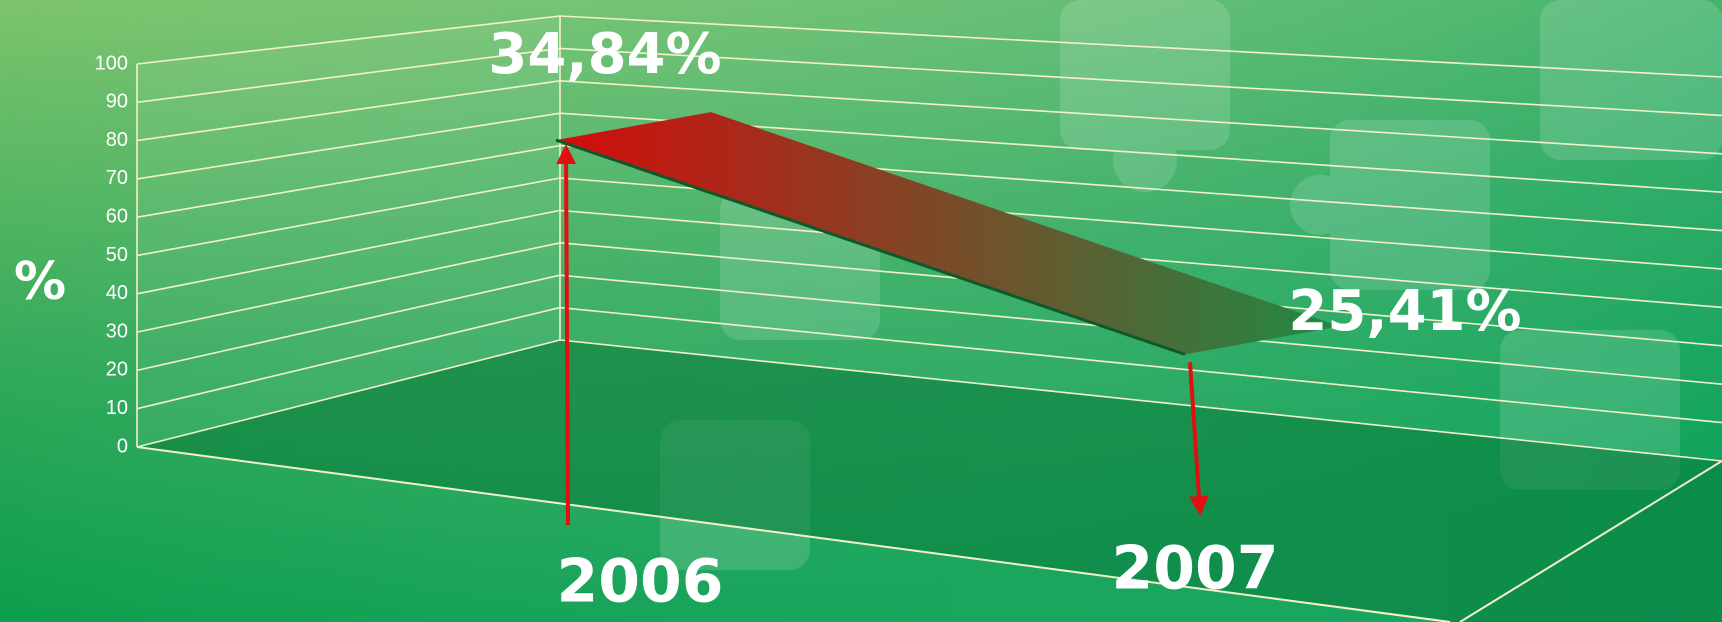 The width and height of the screenshot is (1722, 622). Describe the element at coordinates (604, 54) in the screenshot. I see `value-label: 34,84%` at that location.